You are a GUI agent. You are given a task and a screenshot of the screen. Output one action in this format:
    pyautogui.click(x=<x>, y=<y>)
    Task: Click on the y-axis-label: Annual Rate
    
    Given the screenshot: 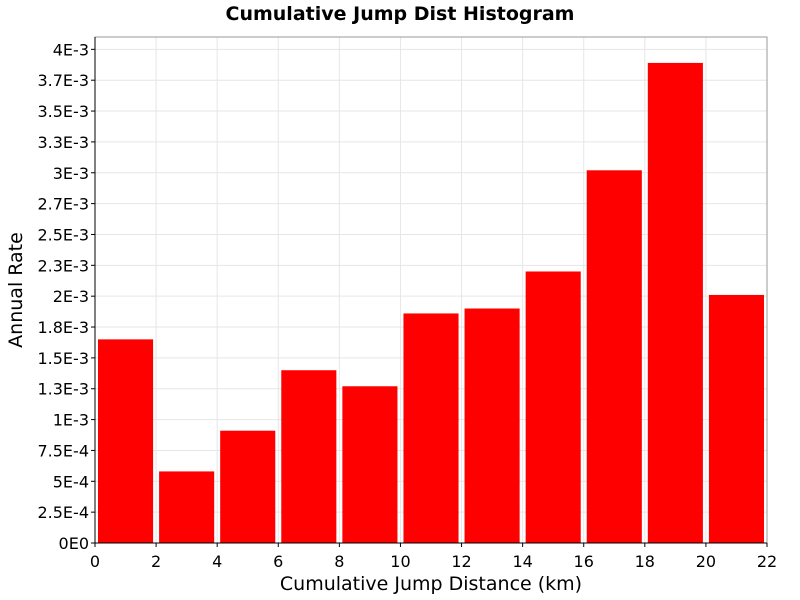 What is the action you would take?
    pyautogui.click(x=16, y=290)
    